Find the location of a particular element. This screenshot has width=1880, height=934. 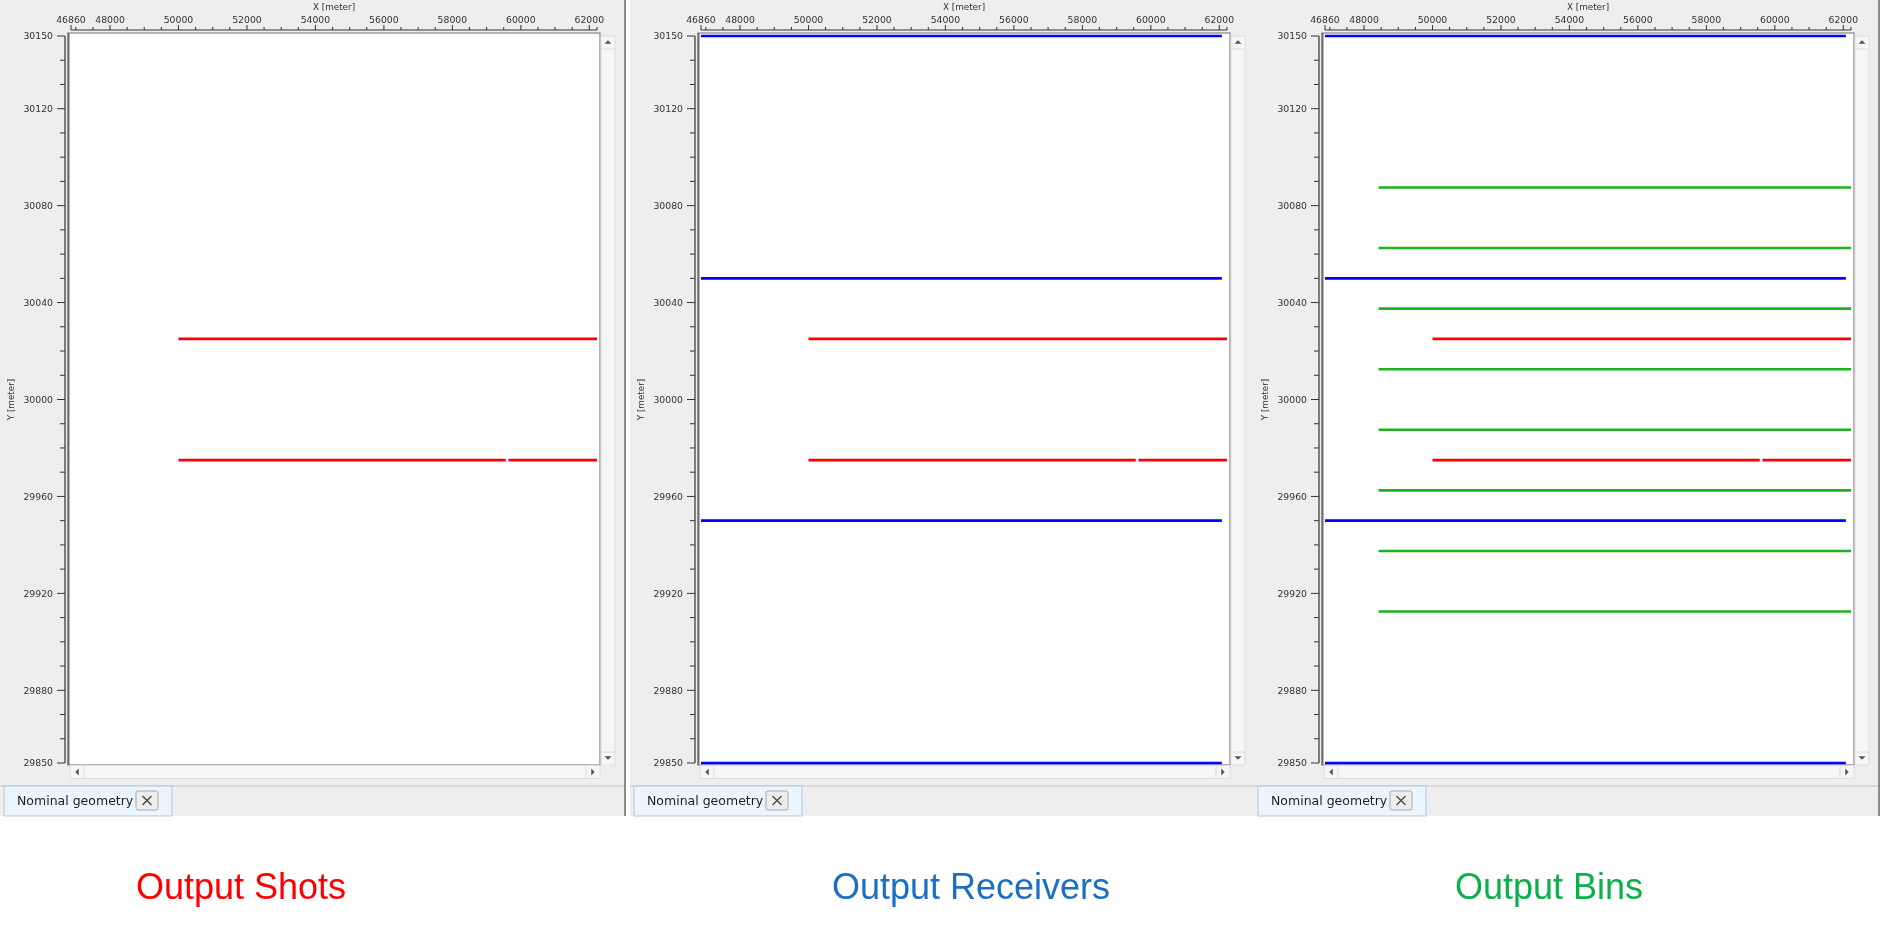

text: Output Bins is located at coordinates (1549, 886).